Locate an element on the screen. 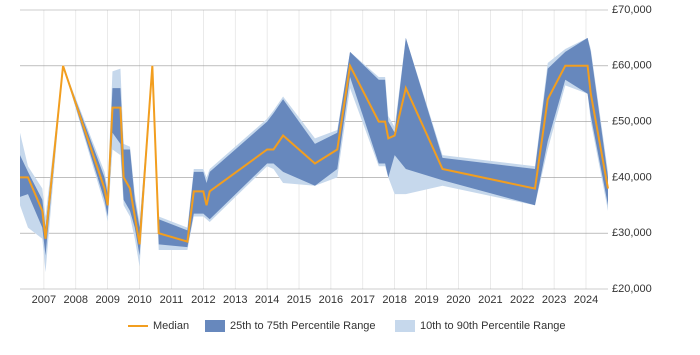 This screenshot has width=700, height=355. x-tick-label: 2014 is located at coordinates (267, 300).